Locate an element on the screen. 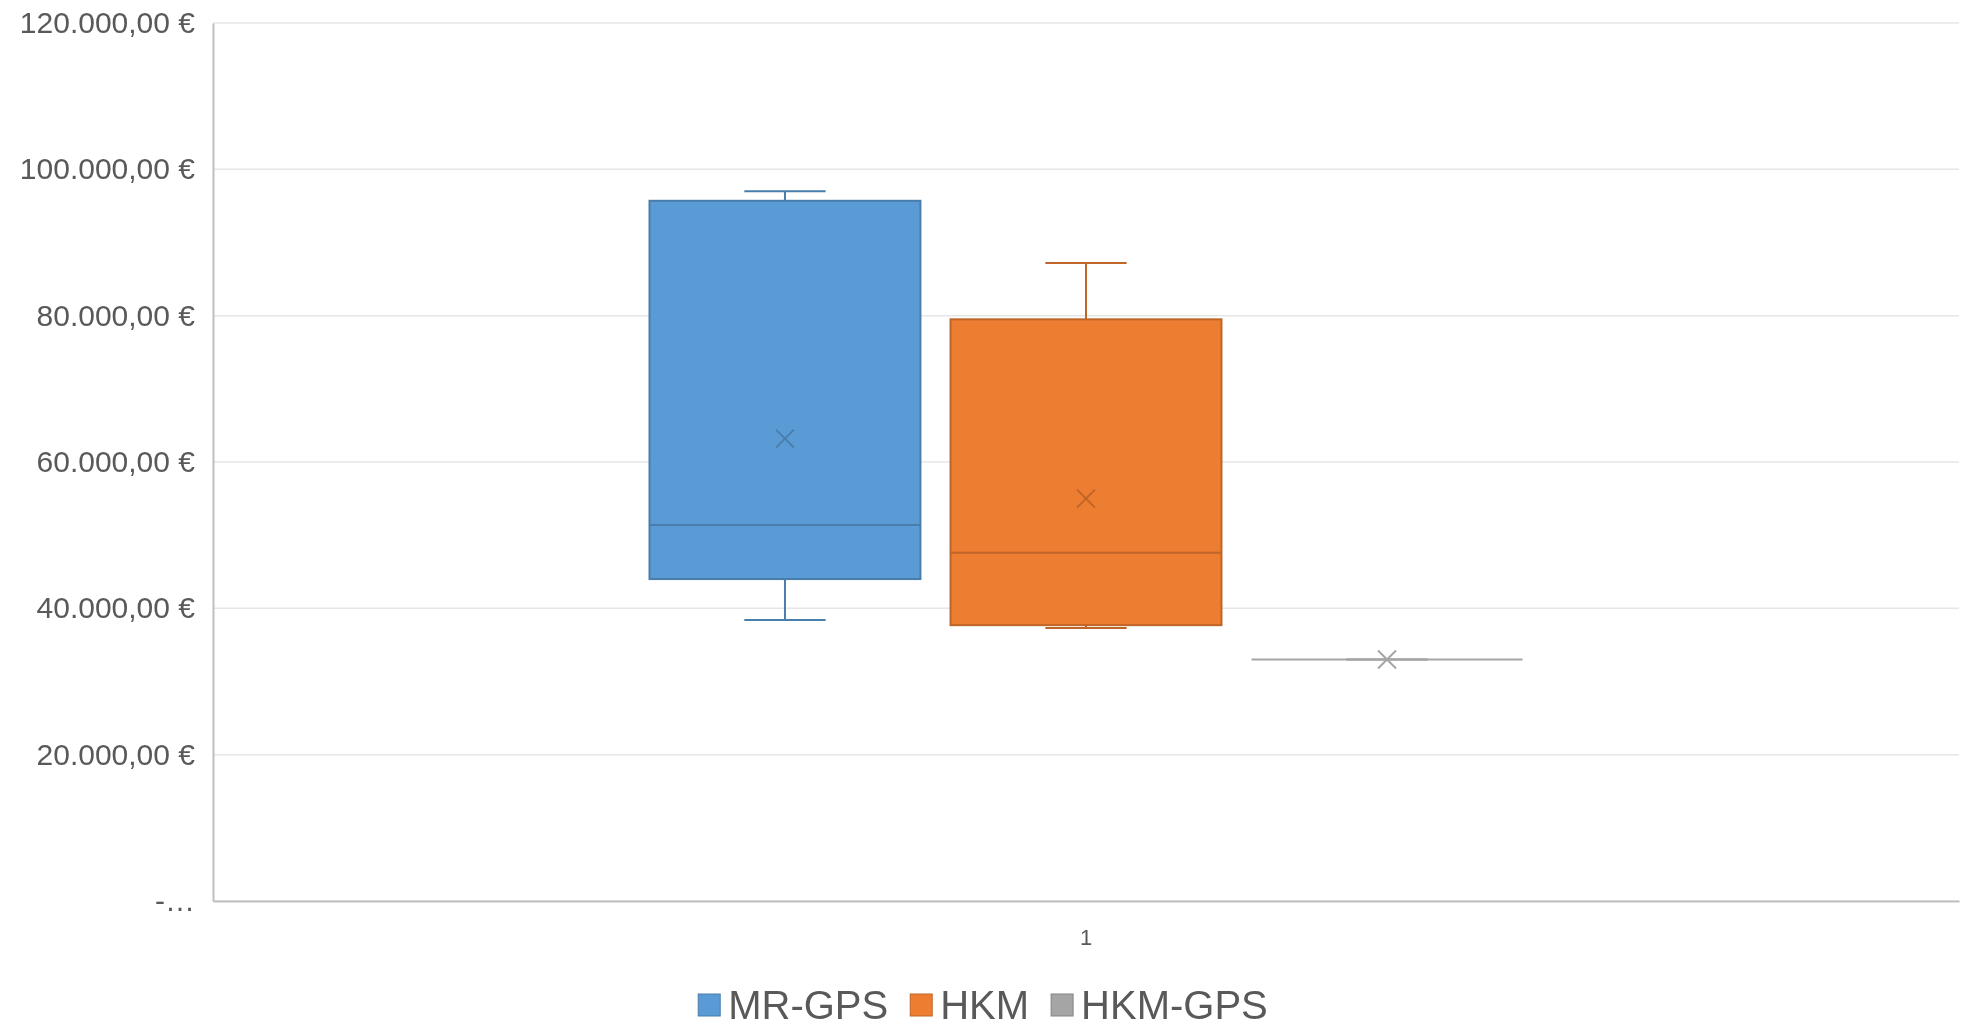  y-tick-label: 40.000,00 € is located at coordinates (116, 608).